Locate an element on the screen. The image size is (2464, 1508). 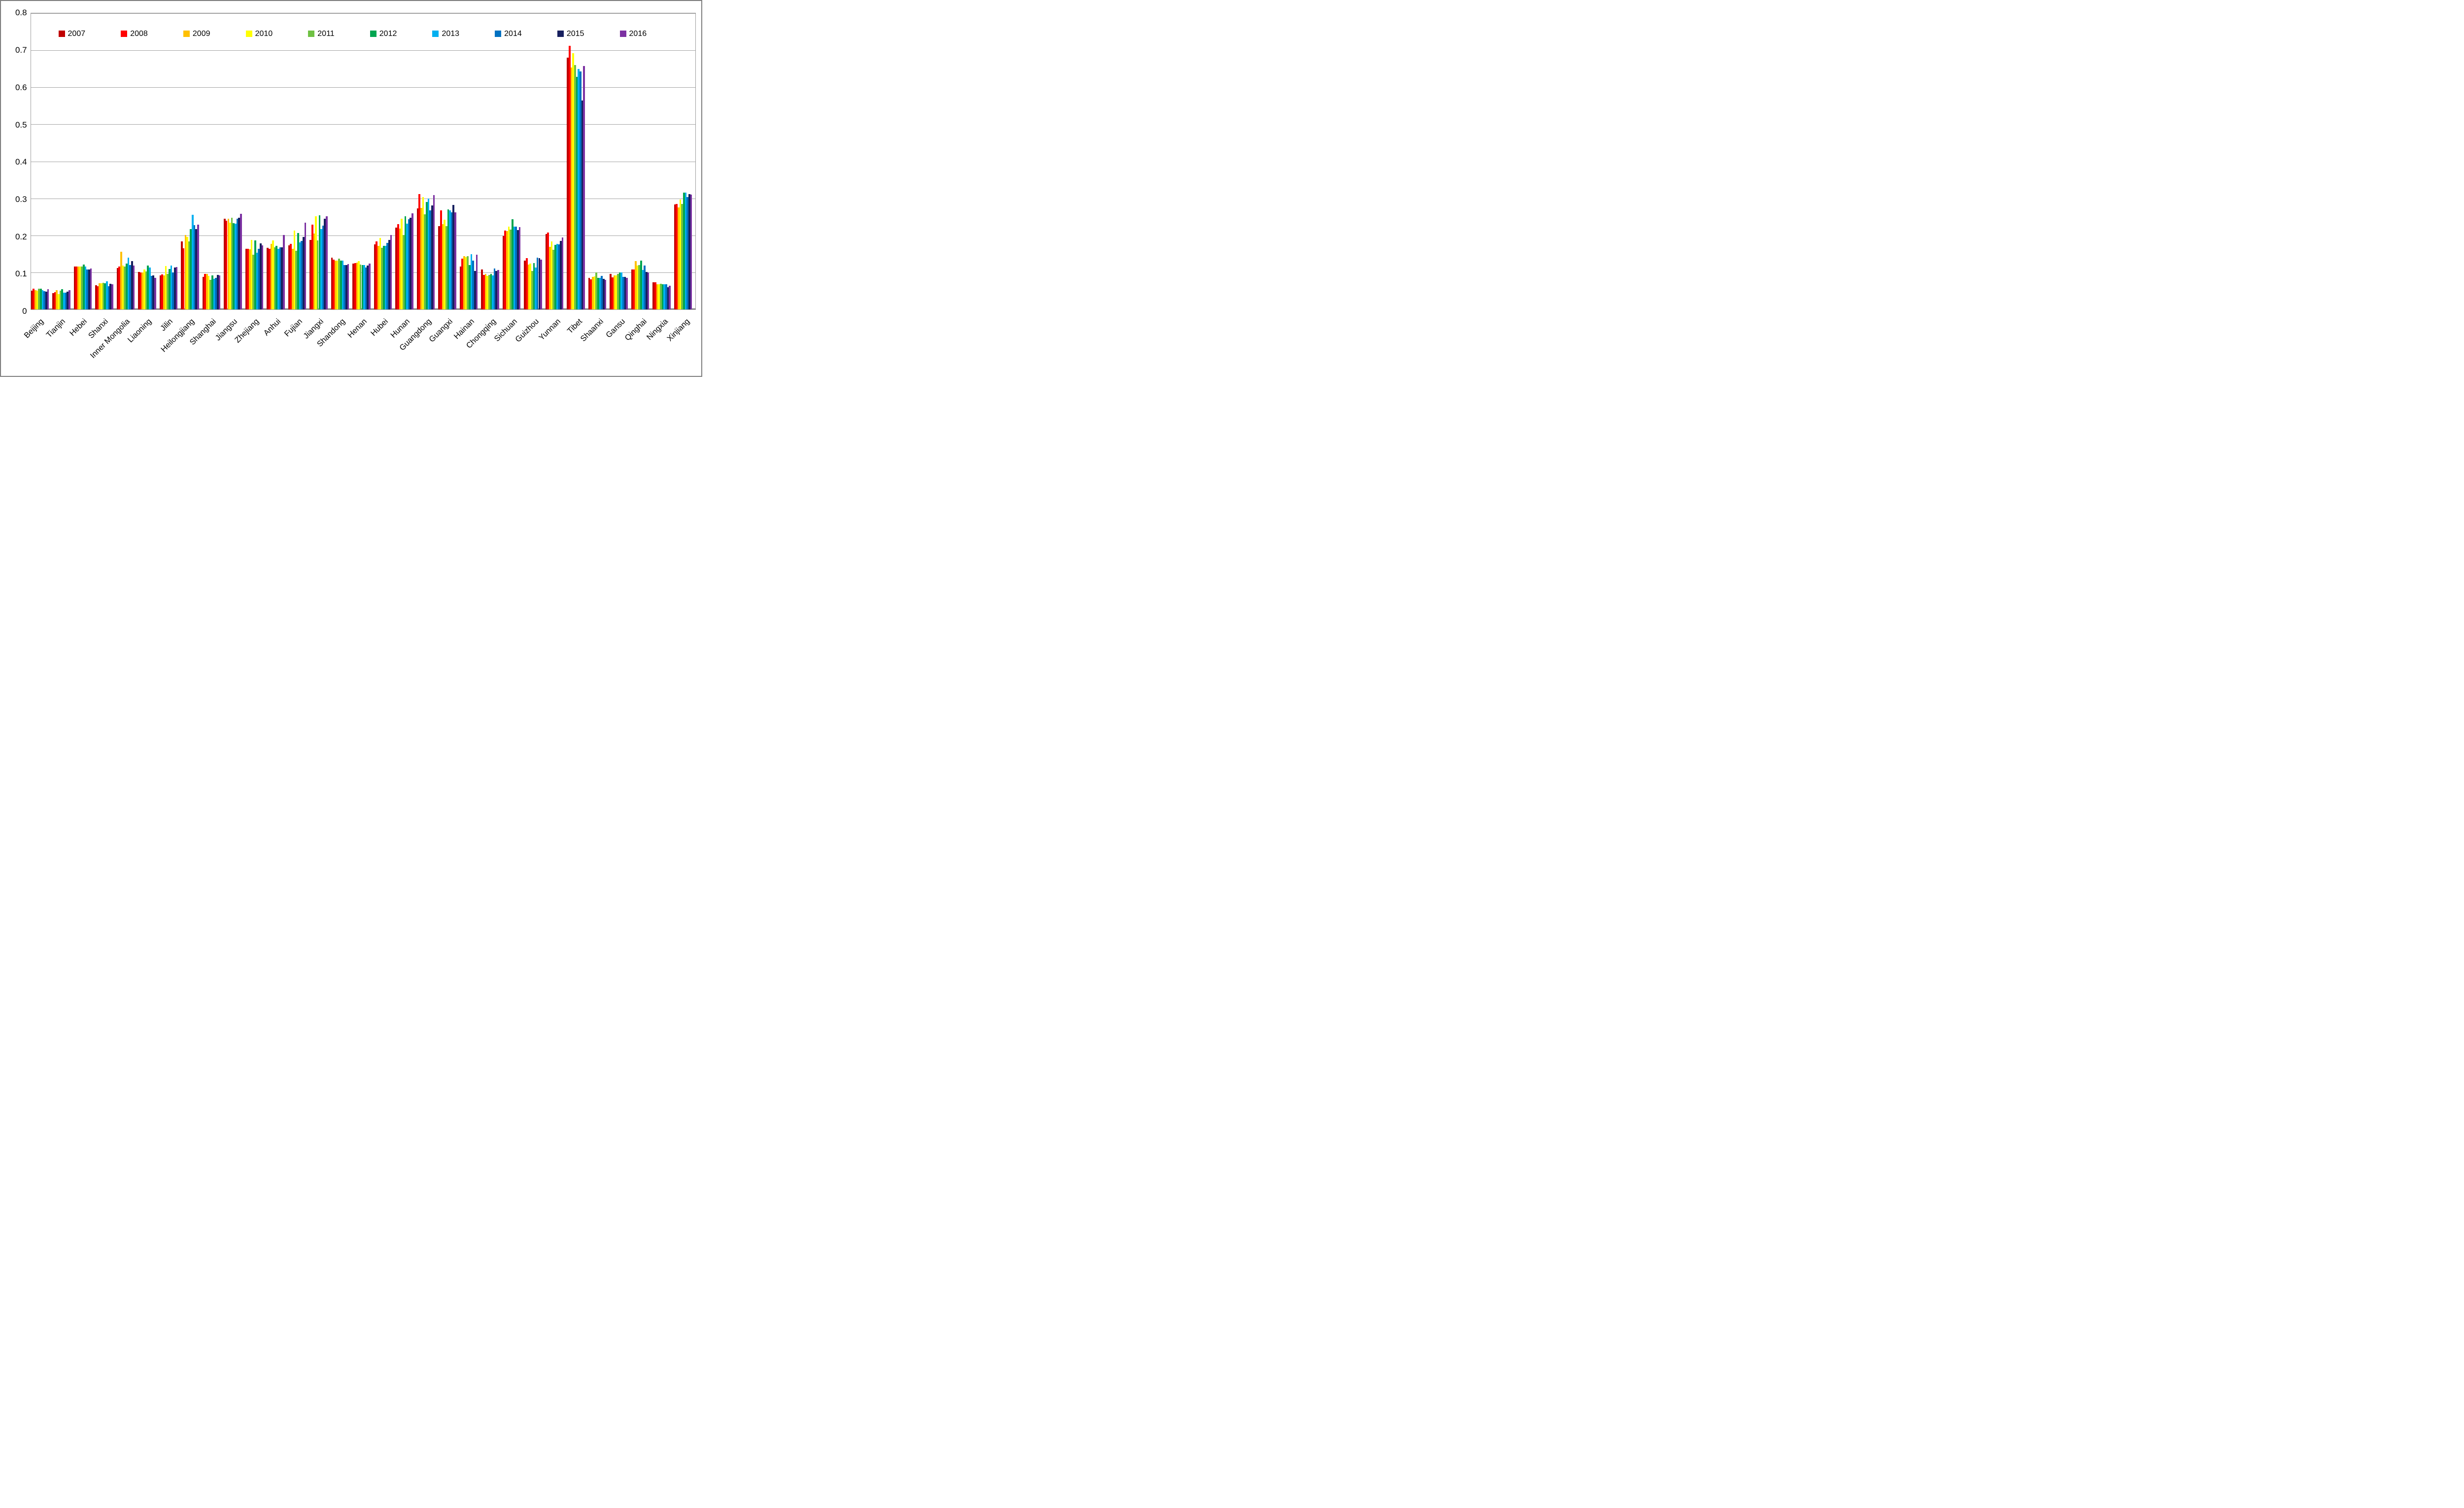
bar-Inner Mongolia-2011 is located at coordinates (125, 287).